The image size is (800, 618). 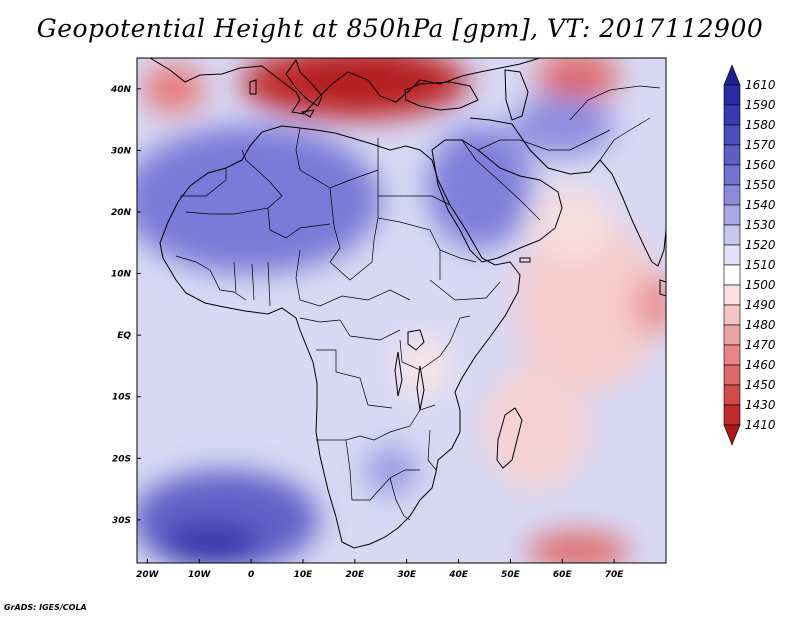 What do you see at coordinates (511, 575) in the screenshot?
I see `x-tick-label: 50E` at bounding box center [511, 575].